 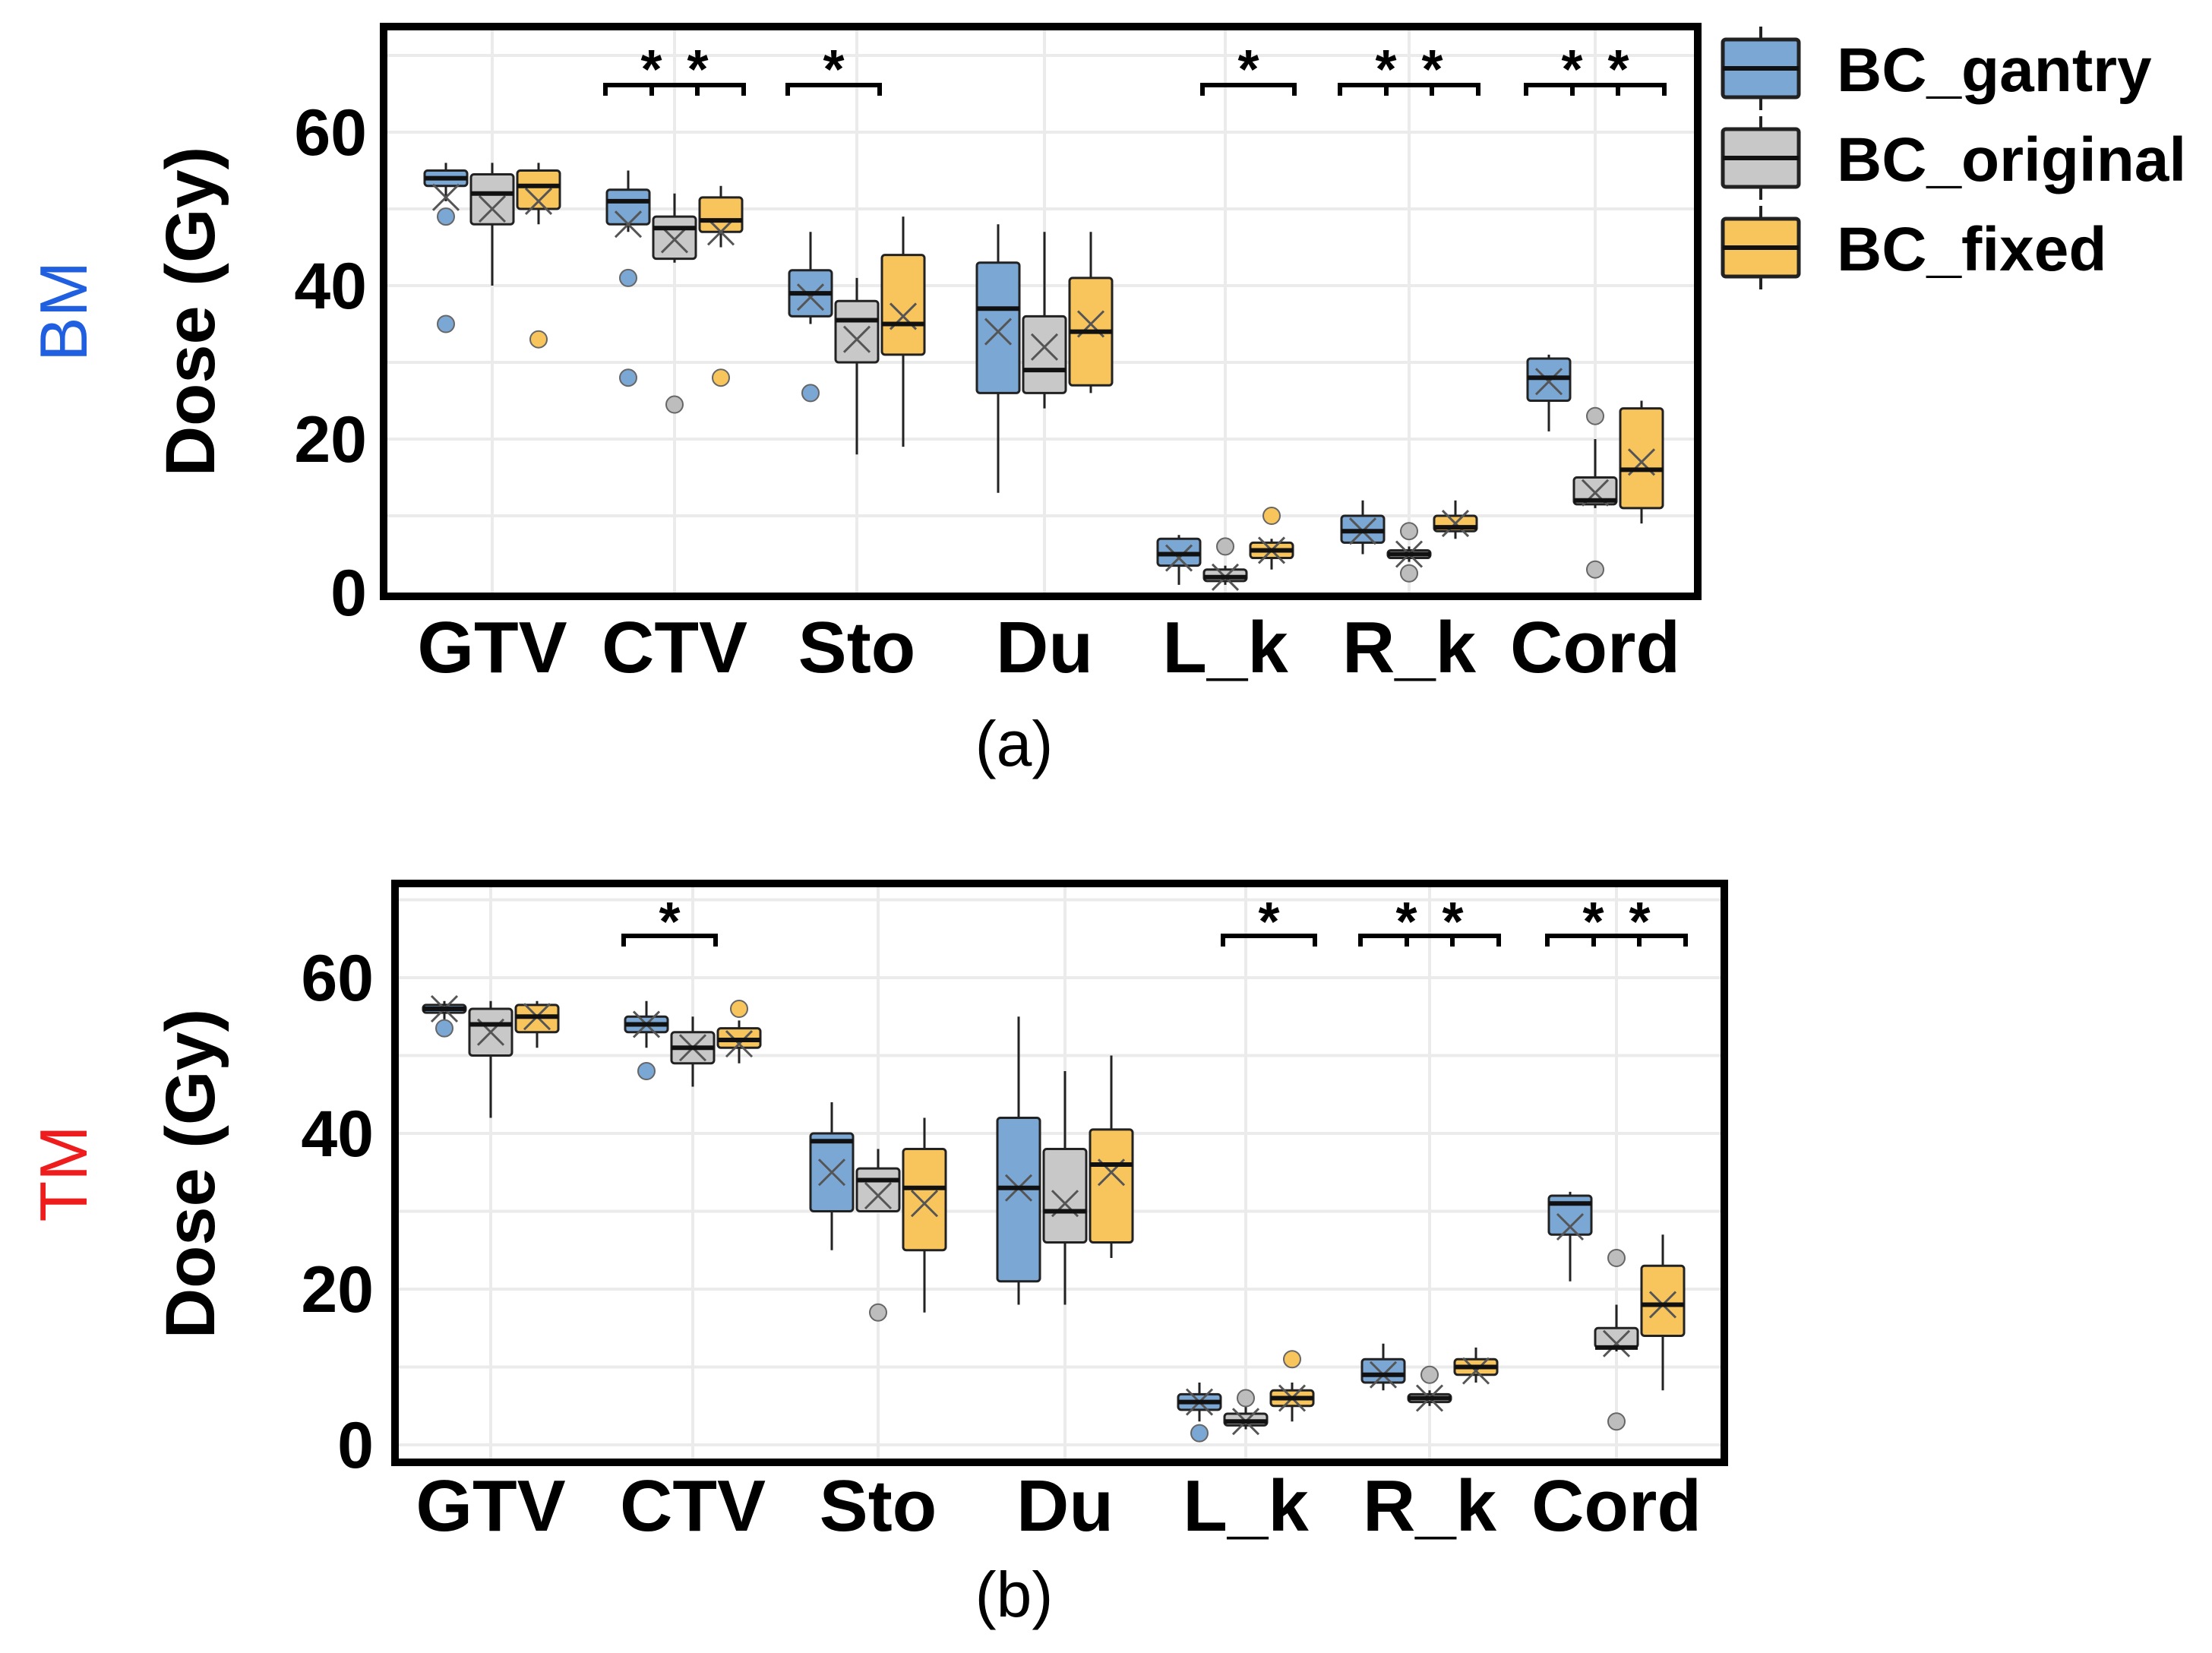 I want to click on significance-a: * * * * * * * *, so click(x=1135, y=70).